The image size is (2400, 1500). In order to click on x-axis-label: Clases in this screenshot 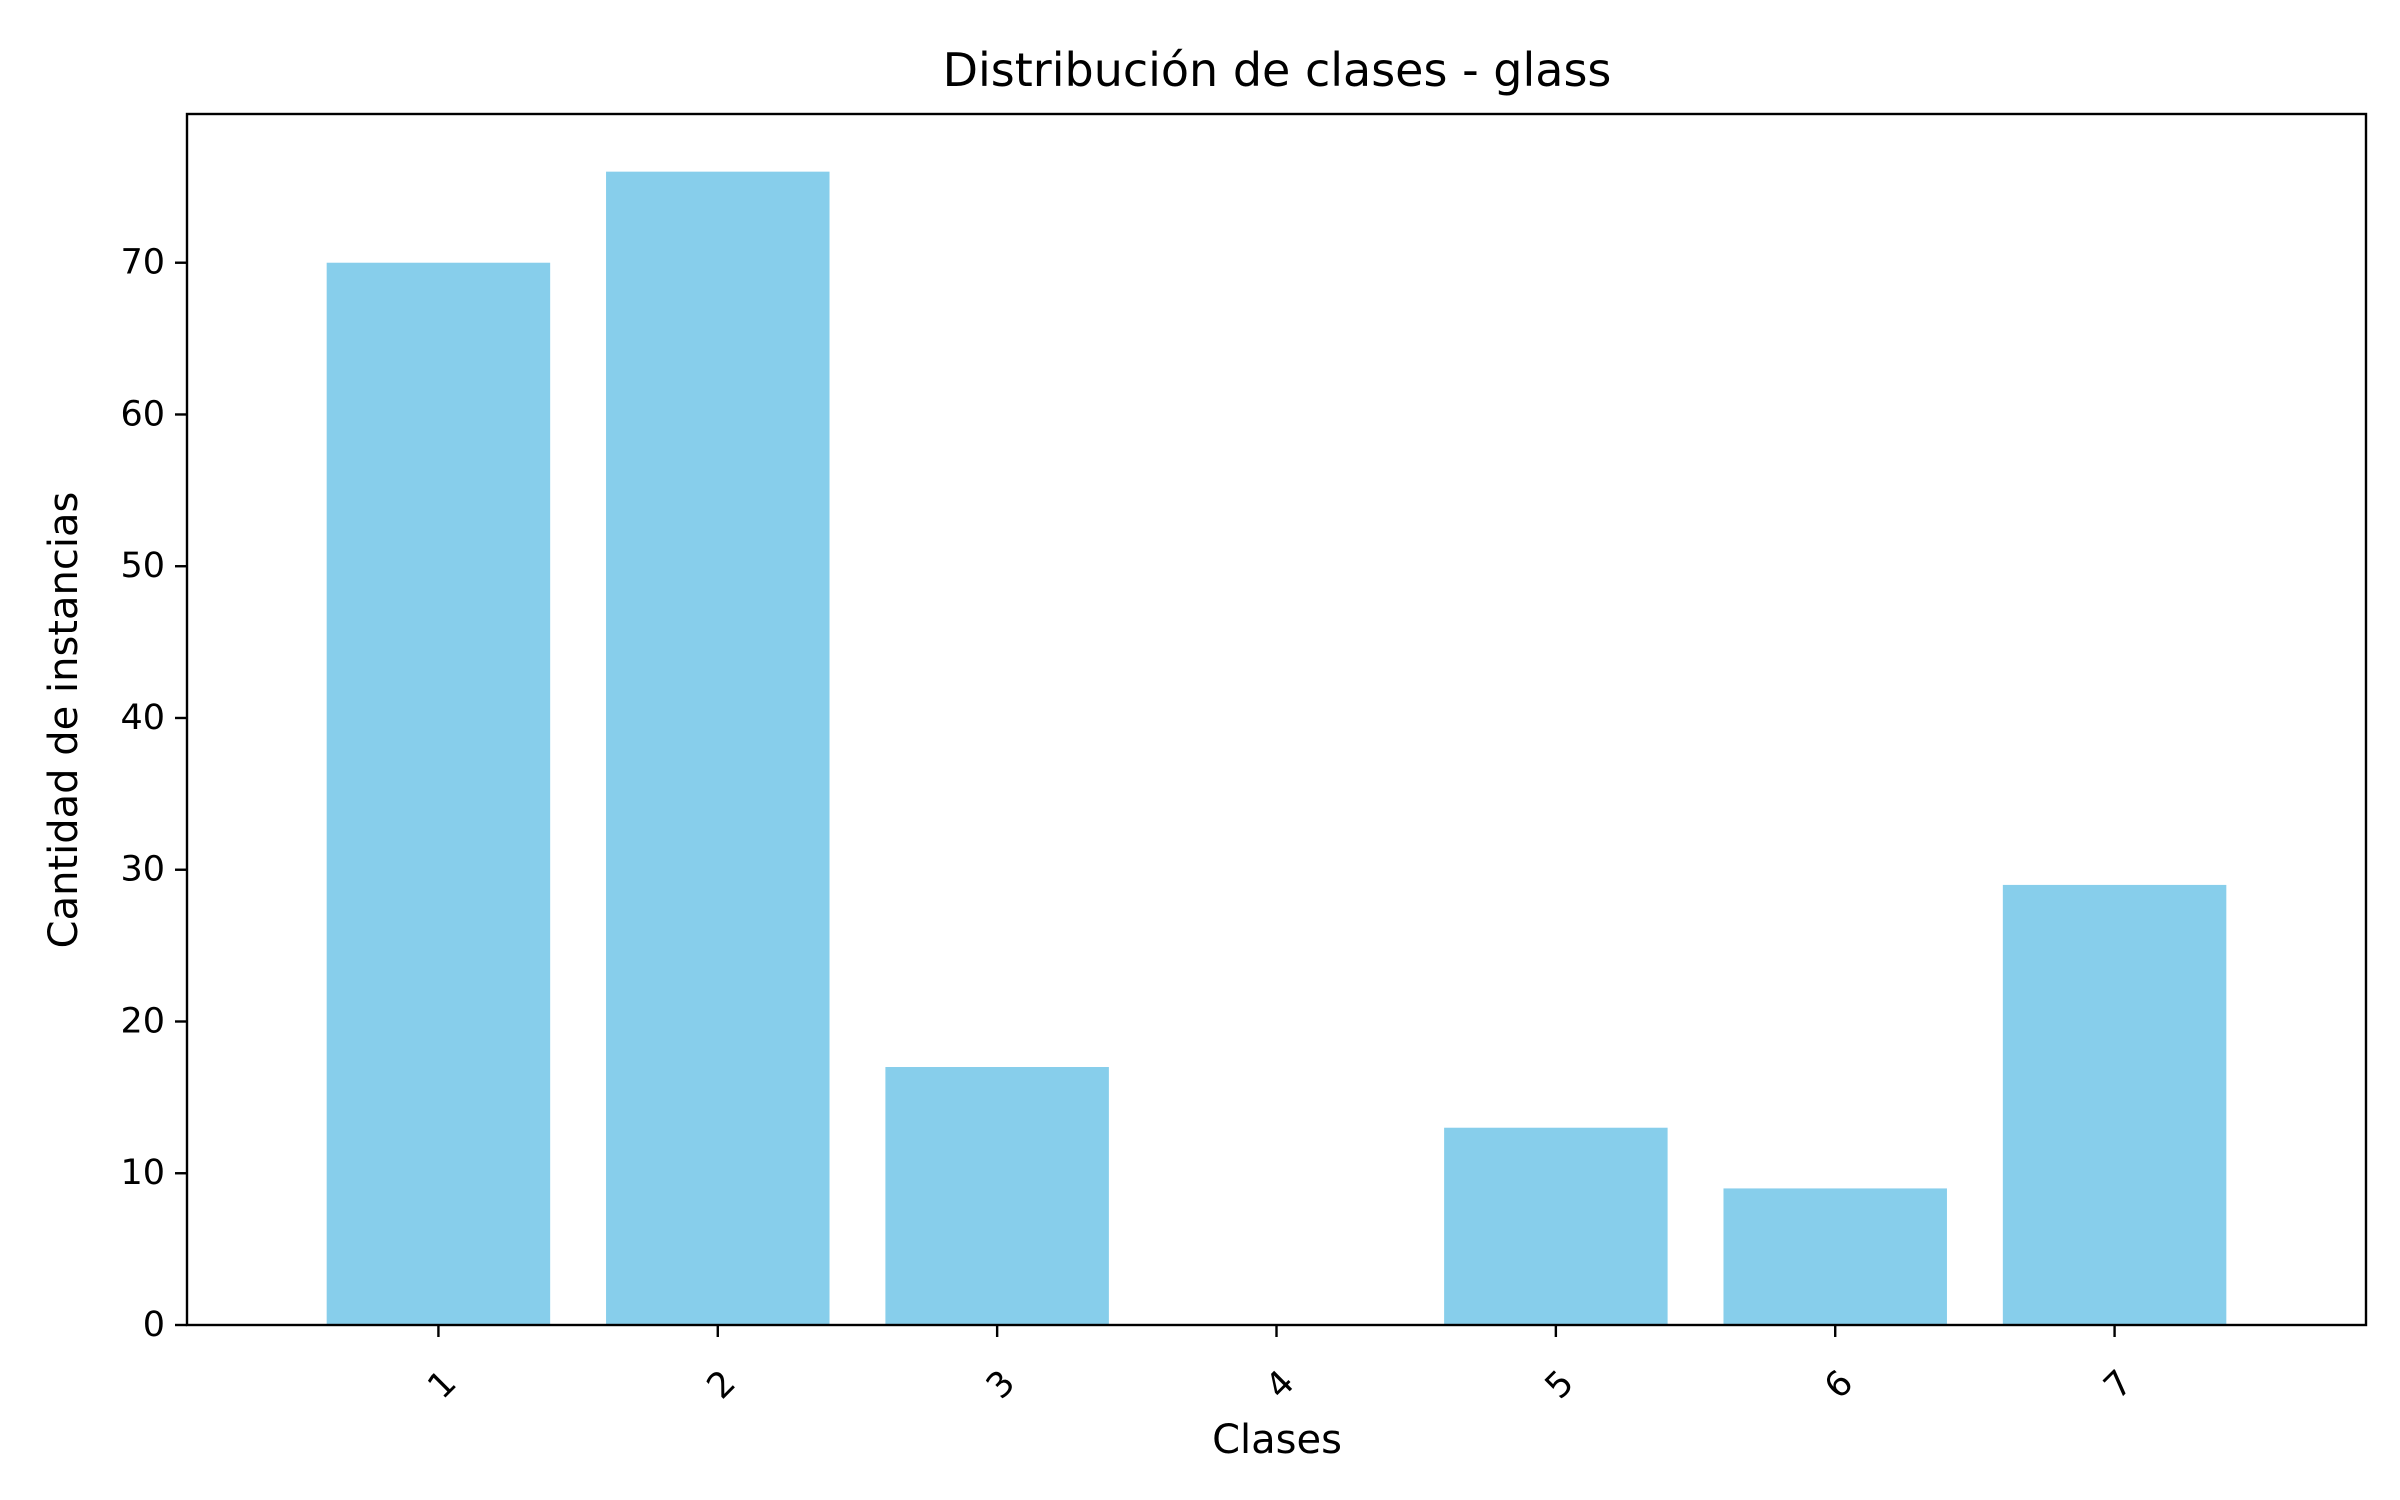, I will do `click(1277, 1440)`.